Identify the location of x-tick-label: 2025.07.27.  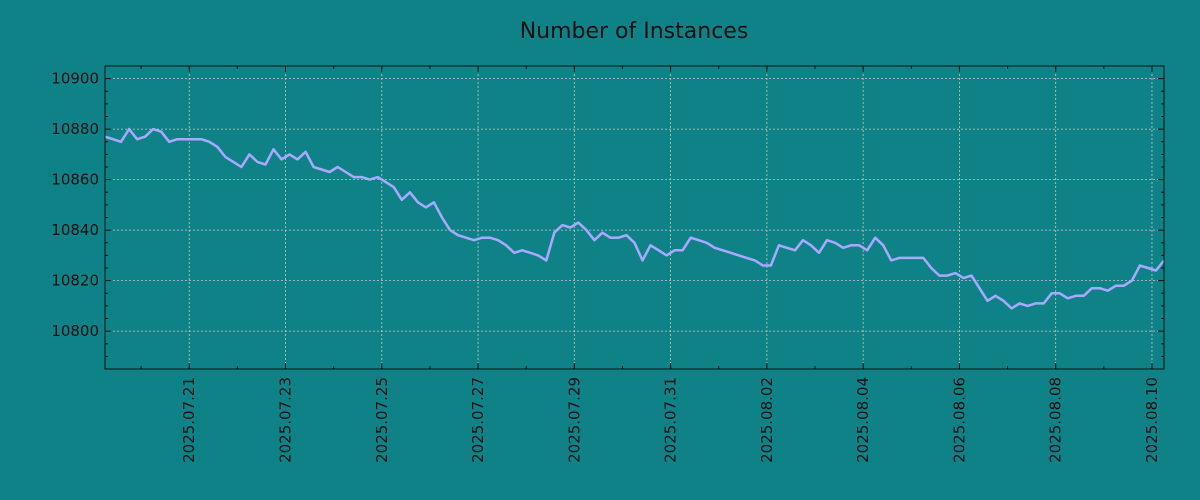
(478, 420).